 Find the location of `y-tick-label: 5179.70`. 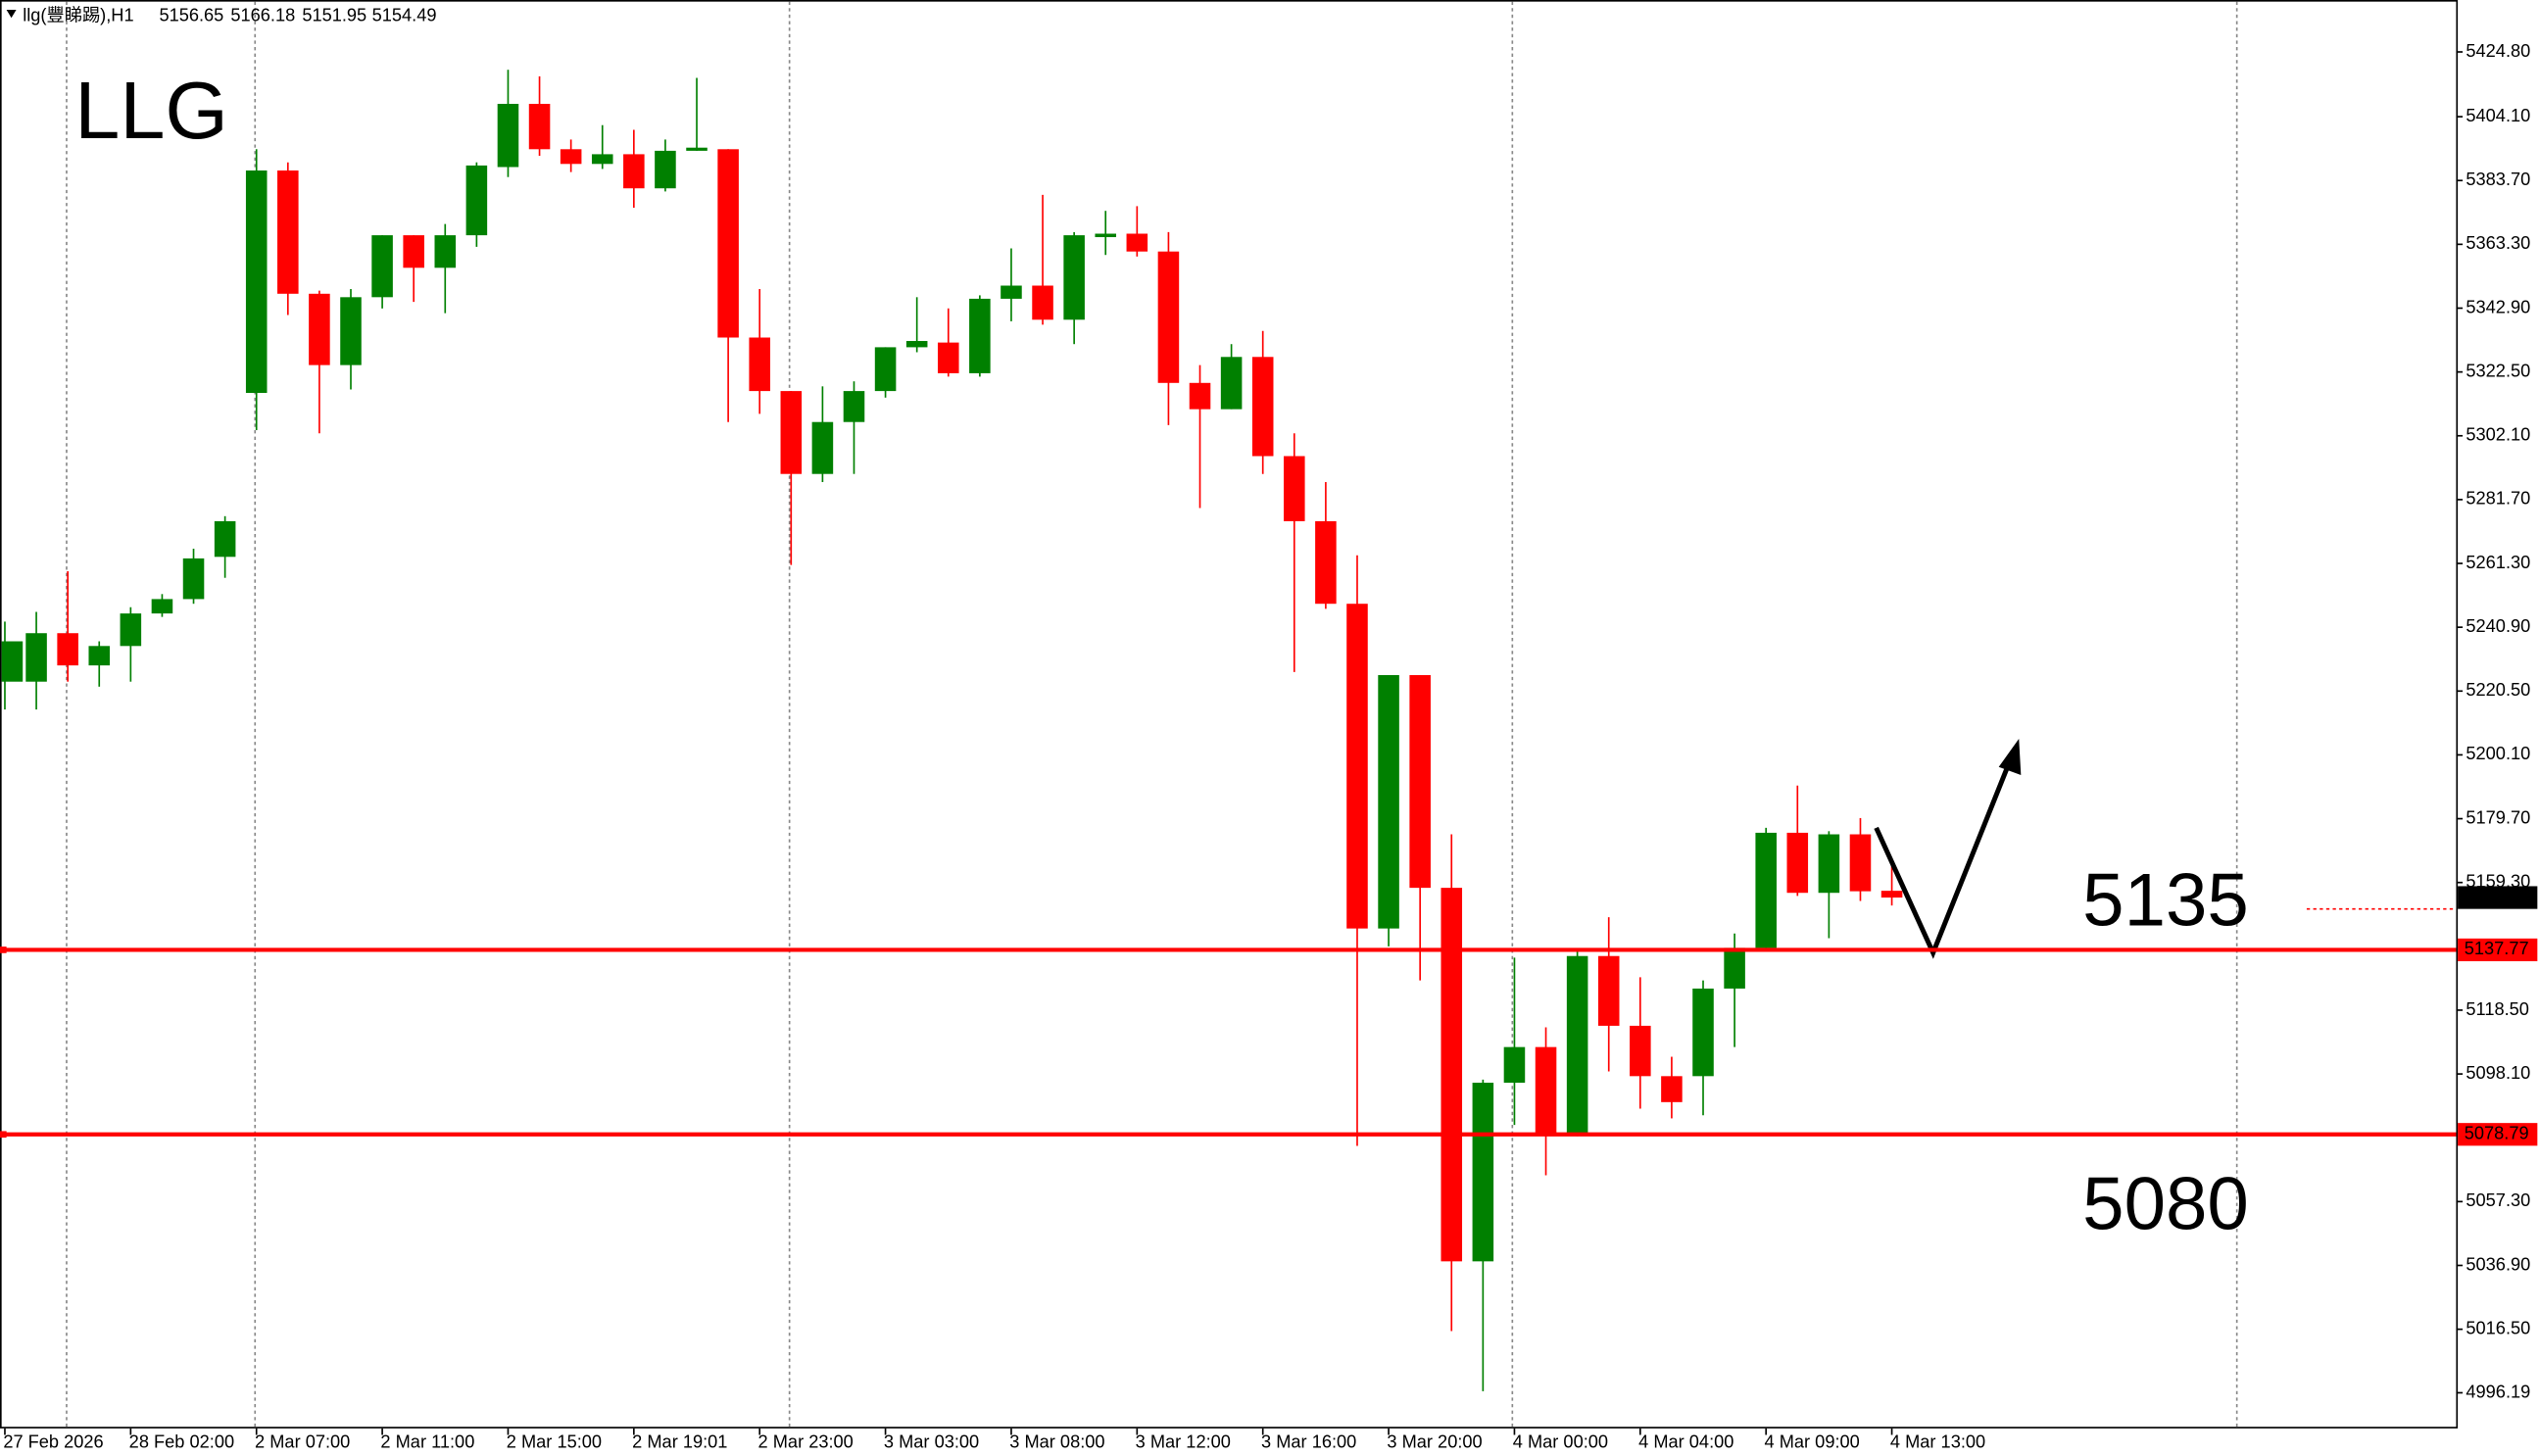

y-tick-label: 5179.70 is located at coordinates (2498, 817).